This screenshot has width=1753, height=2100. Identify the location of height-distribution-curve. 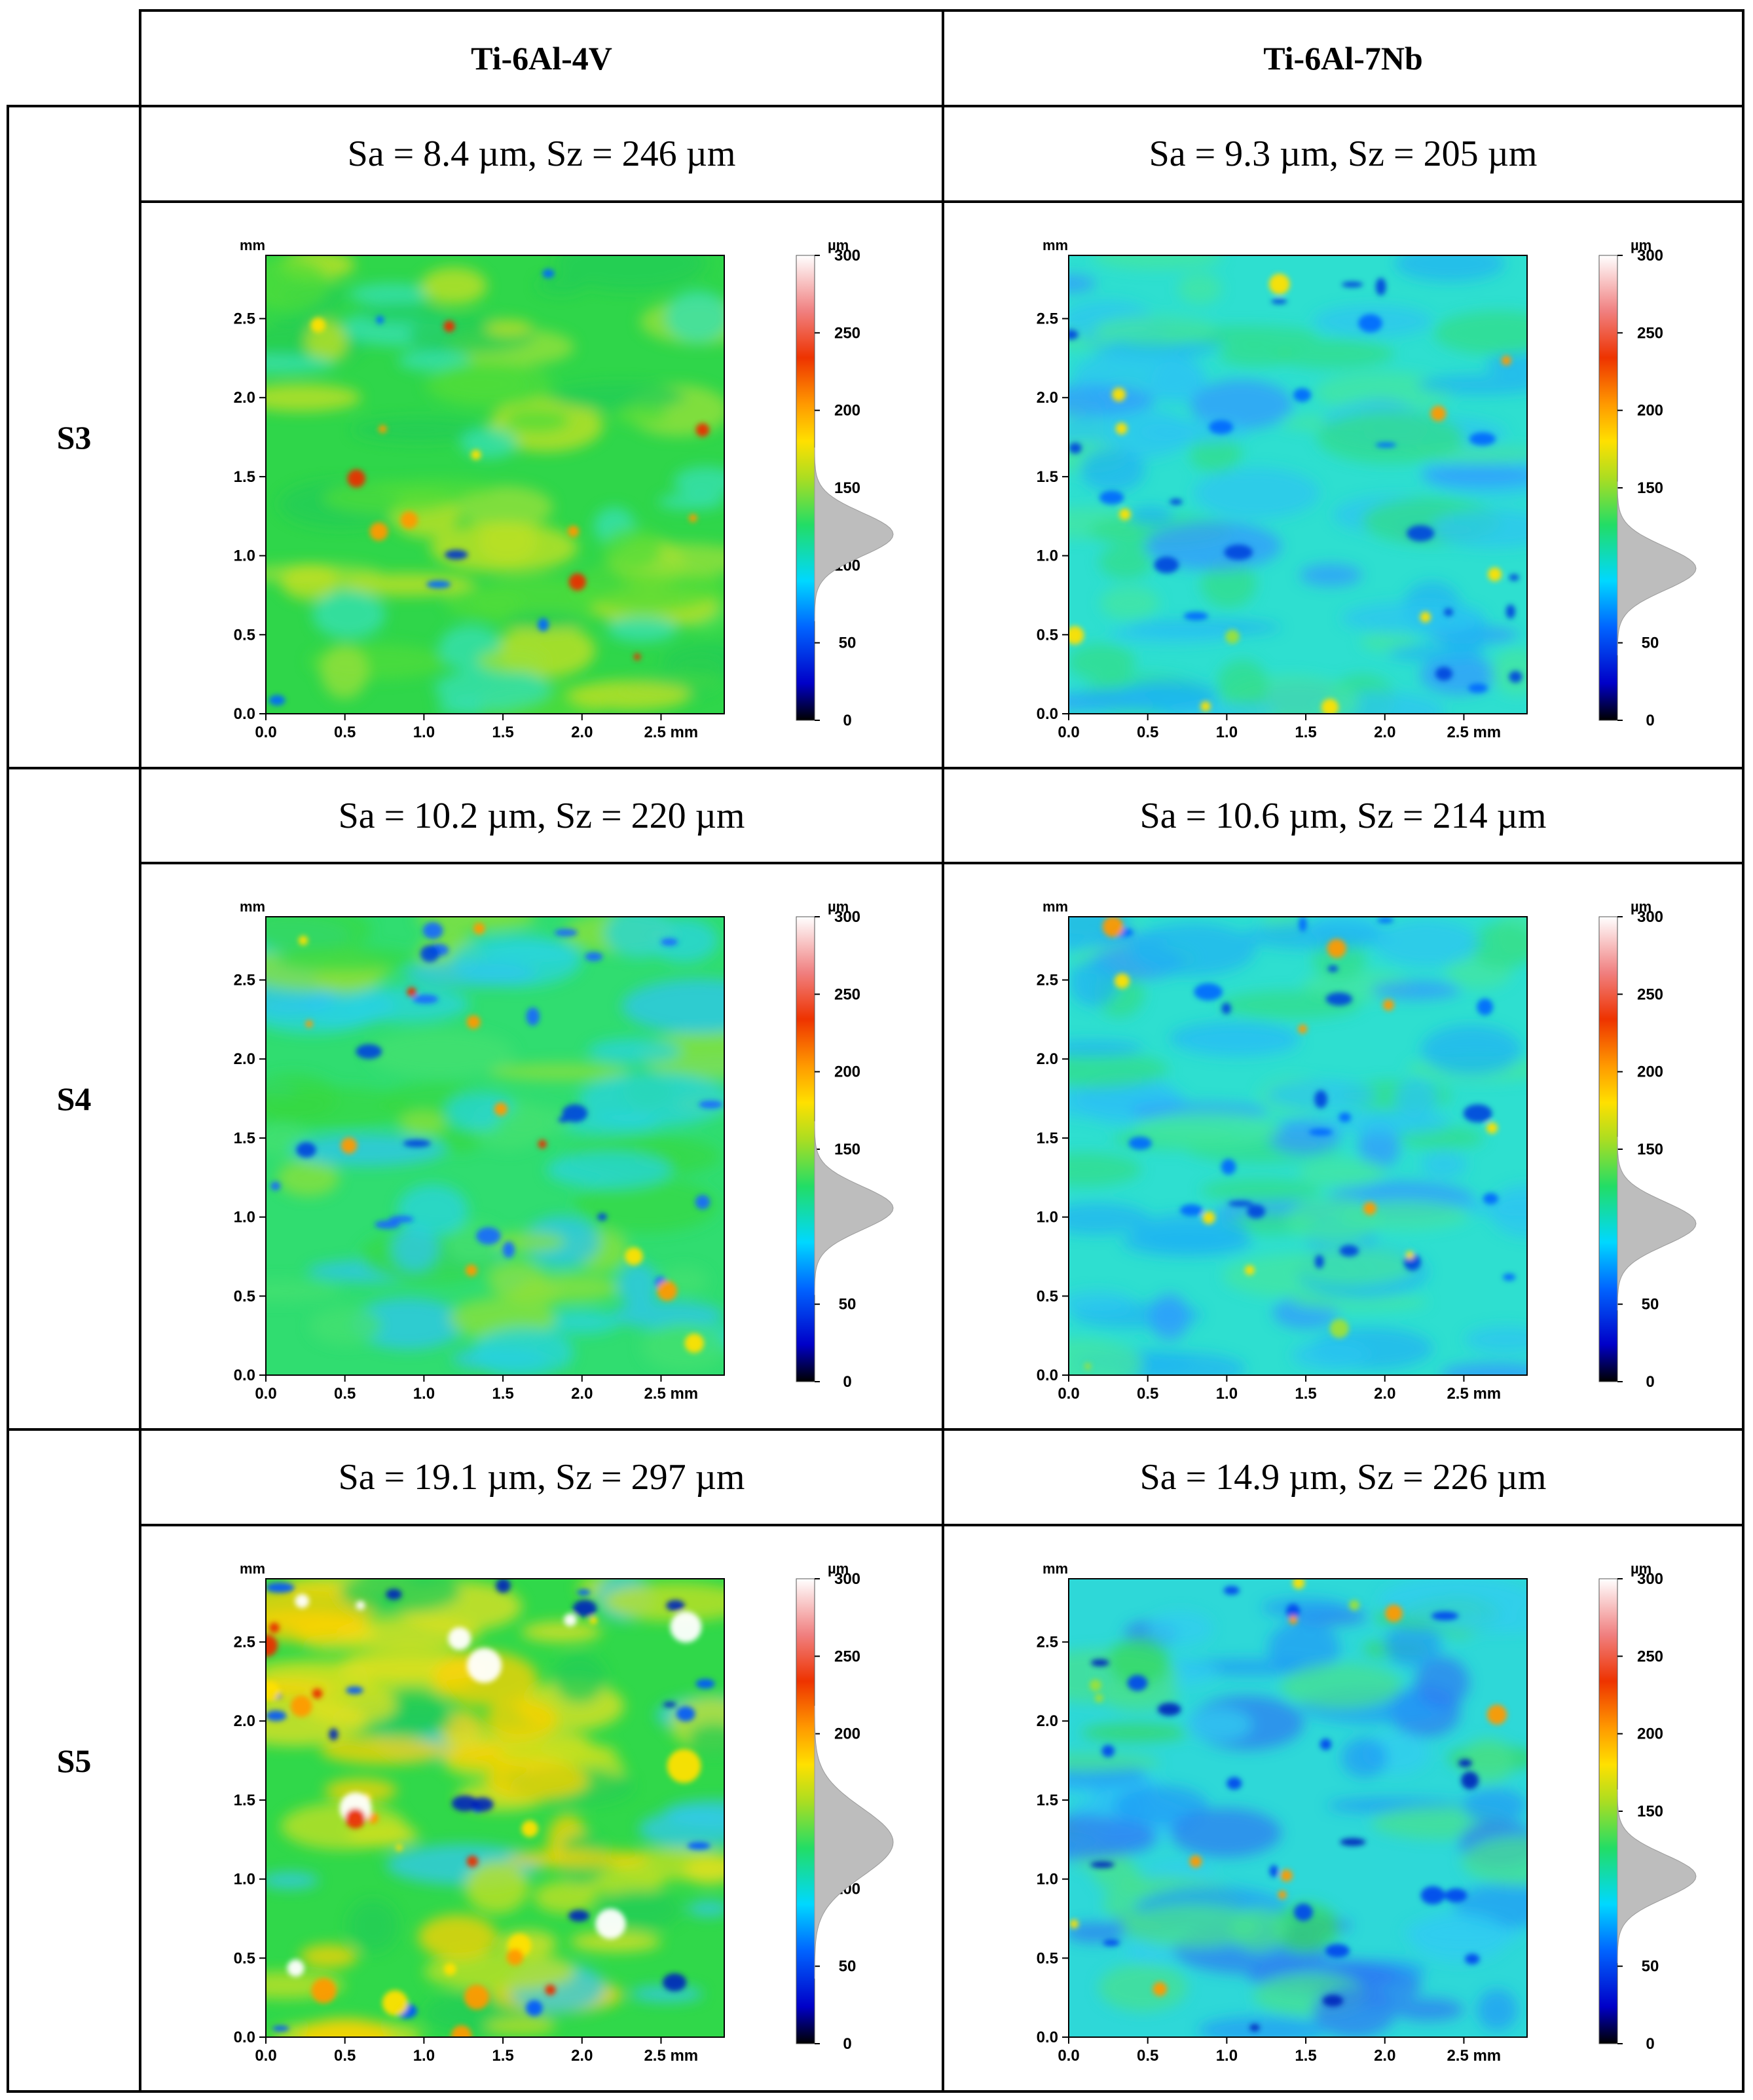
(1657, 1876).